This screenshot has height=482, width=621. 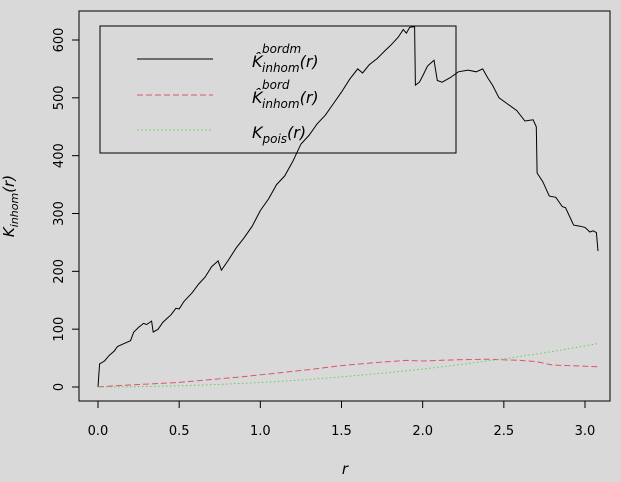 What do you see at coordinates (179, 431) in the screenshot?
I see `x-tick-label: 0.5` at bounding box center [179, 431].